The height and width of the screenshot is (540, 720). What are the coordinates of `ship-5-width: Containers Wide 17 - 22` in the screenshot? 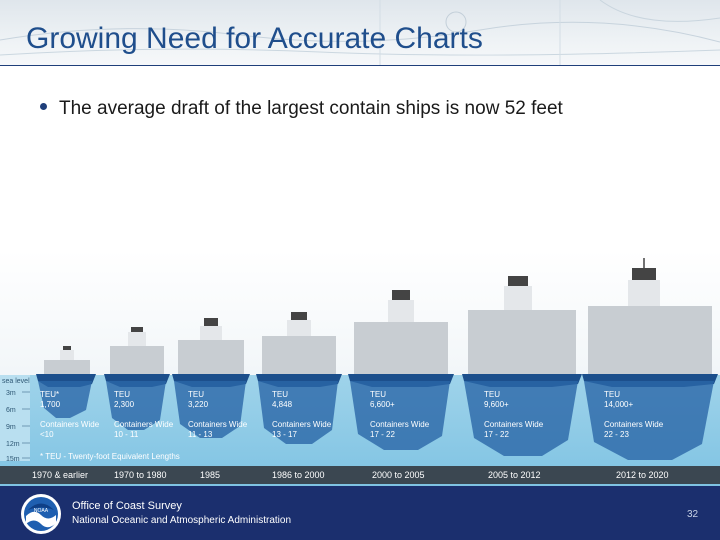 It's located at (400, 429).